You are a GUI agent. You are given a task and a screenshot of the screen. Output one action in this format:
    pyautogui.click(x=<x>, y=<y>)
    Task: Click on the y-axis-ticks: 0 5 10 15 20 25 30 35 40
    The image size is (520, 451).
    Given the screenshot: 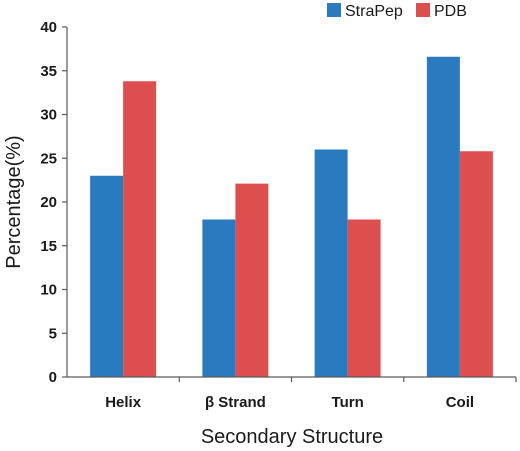 What is the action you would take?
    pyautogui.click(x=53, y=202)
    